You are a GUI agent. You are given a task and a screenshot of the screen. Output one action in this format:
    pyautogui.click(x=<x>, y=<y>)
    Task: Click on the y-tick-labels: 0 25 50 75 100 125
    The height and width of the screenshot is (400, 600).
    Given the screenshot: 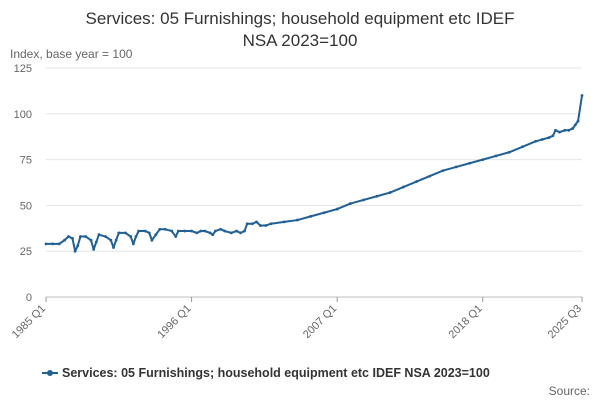 What is the action you would take?
    pyautogui.click(x=23, y=183)
    